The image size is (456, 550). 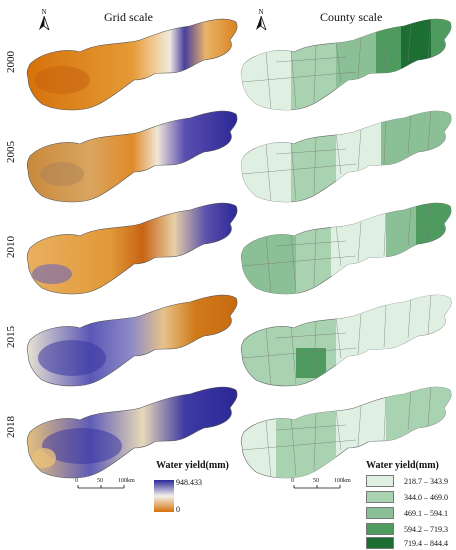 I want to click on legend-class-label: 594.2 – 719.3, so click(x=426, y=529).